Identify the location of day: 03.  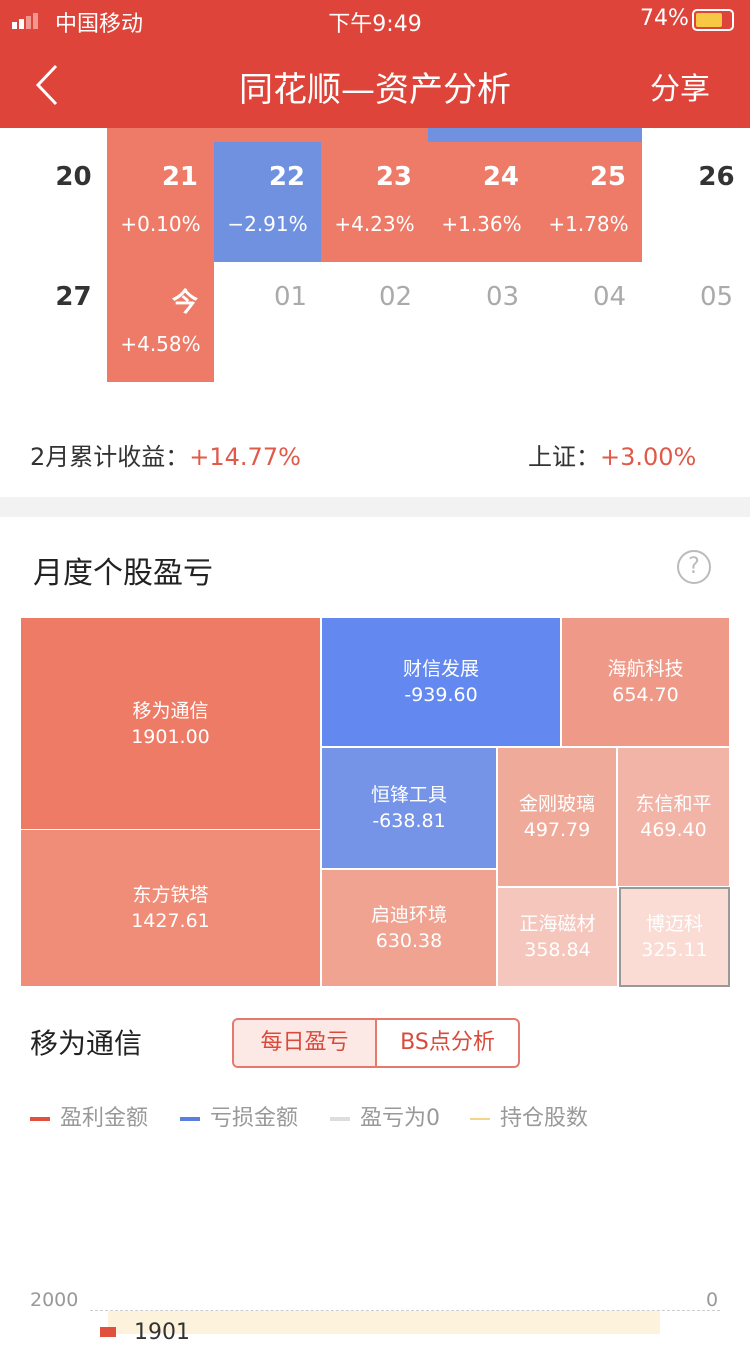
(502, 297).